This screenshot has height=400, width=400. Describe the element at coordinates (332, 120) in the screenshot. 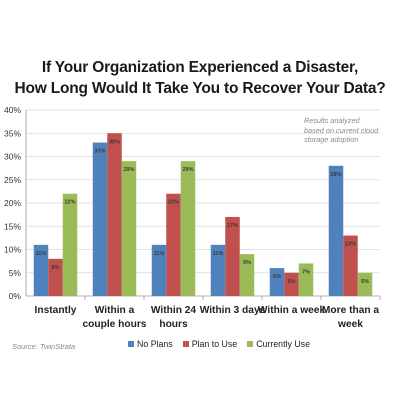

I see `annotation-line-1: Results analyzed` at that location.